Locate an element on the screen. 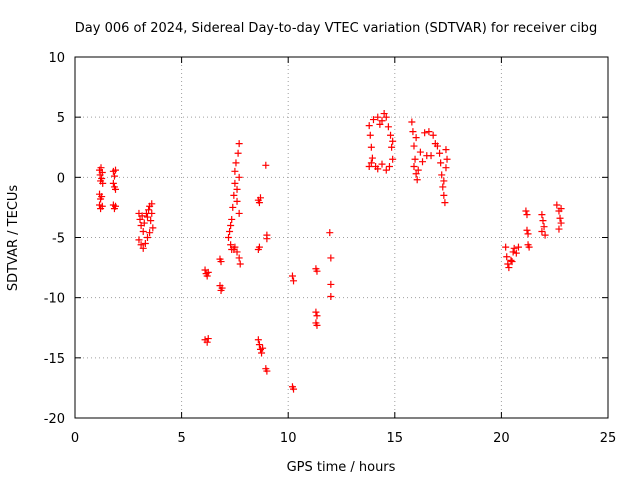 This screenshot has width=640, height=480. y-tick-label: 5 is located at coordinates (61, 118).